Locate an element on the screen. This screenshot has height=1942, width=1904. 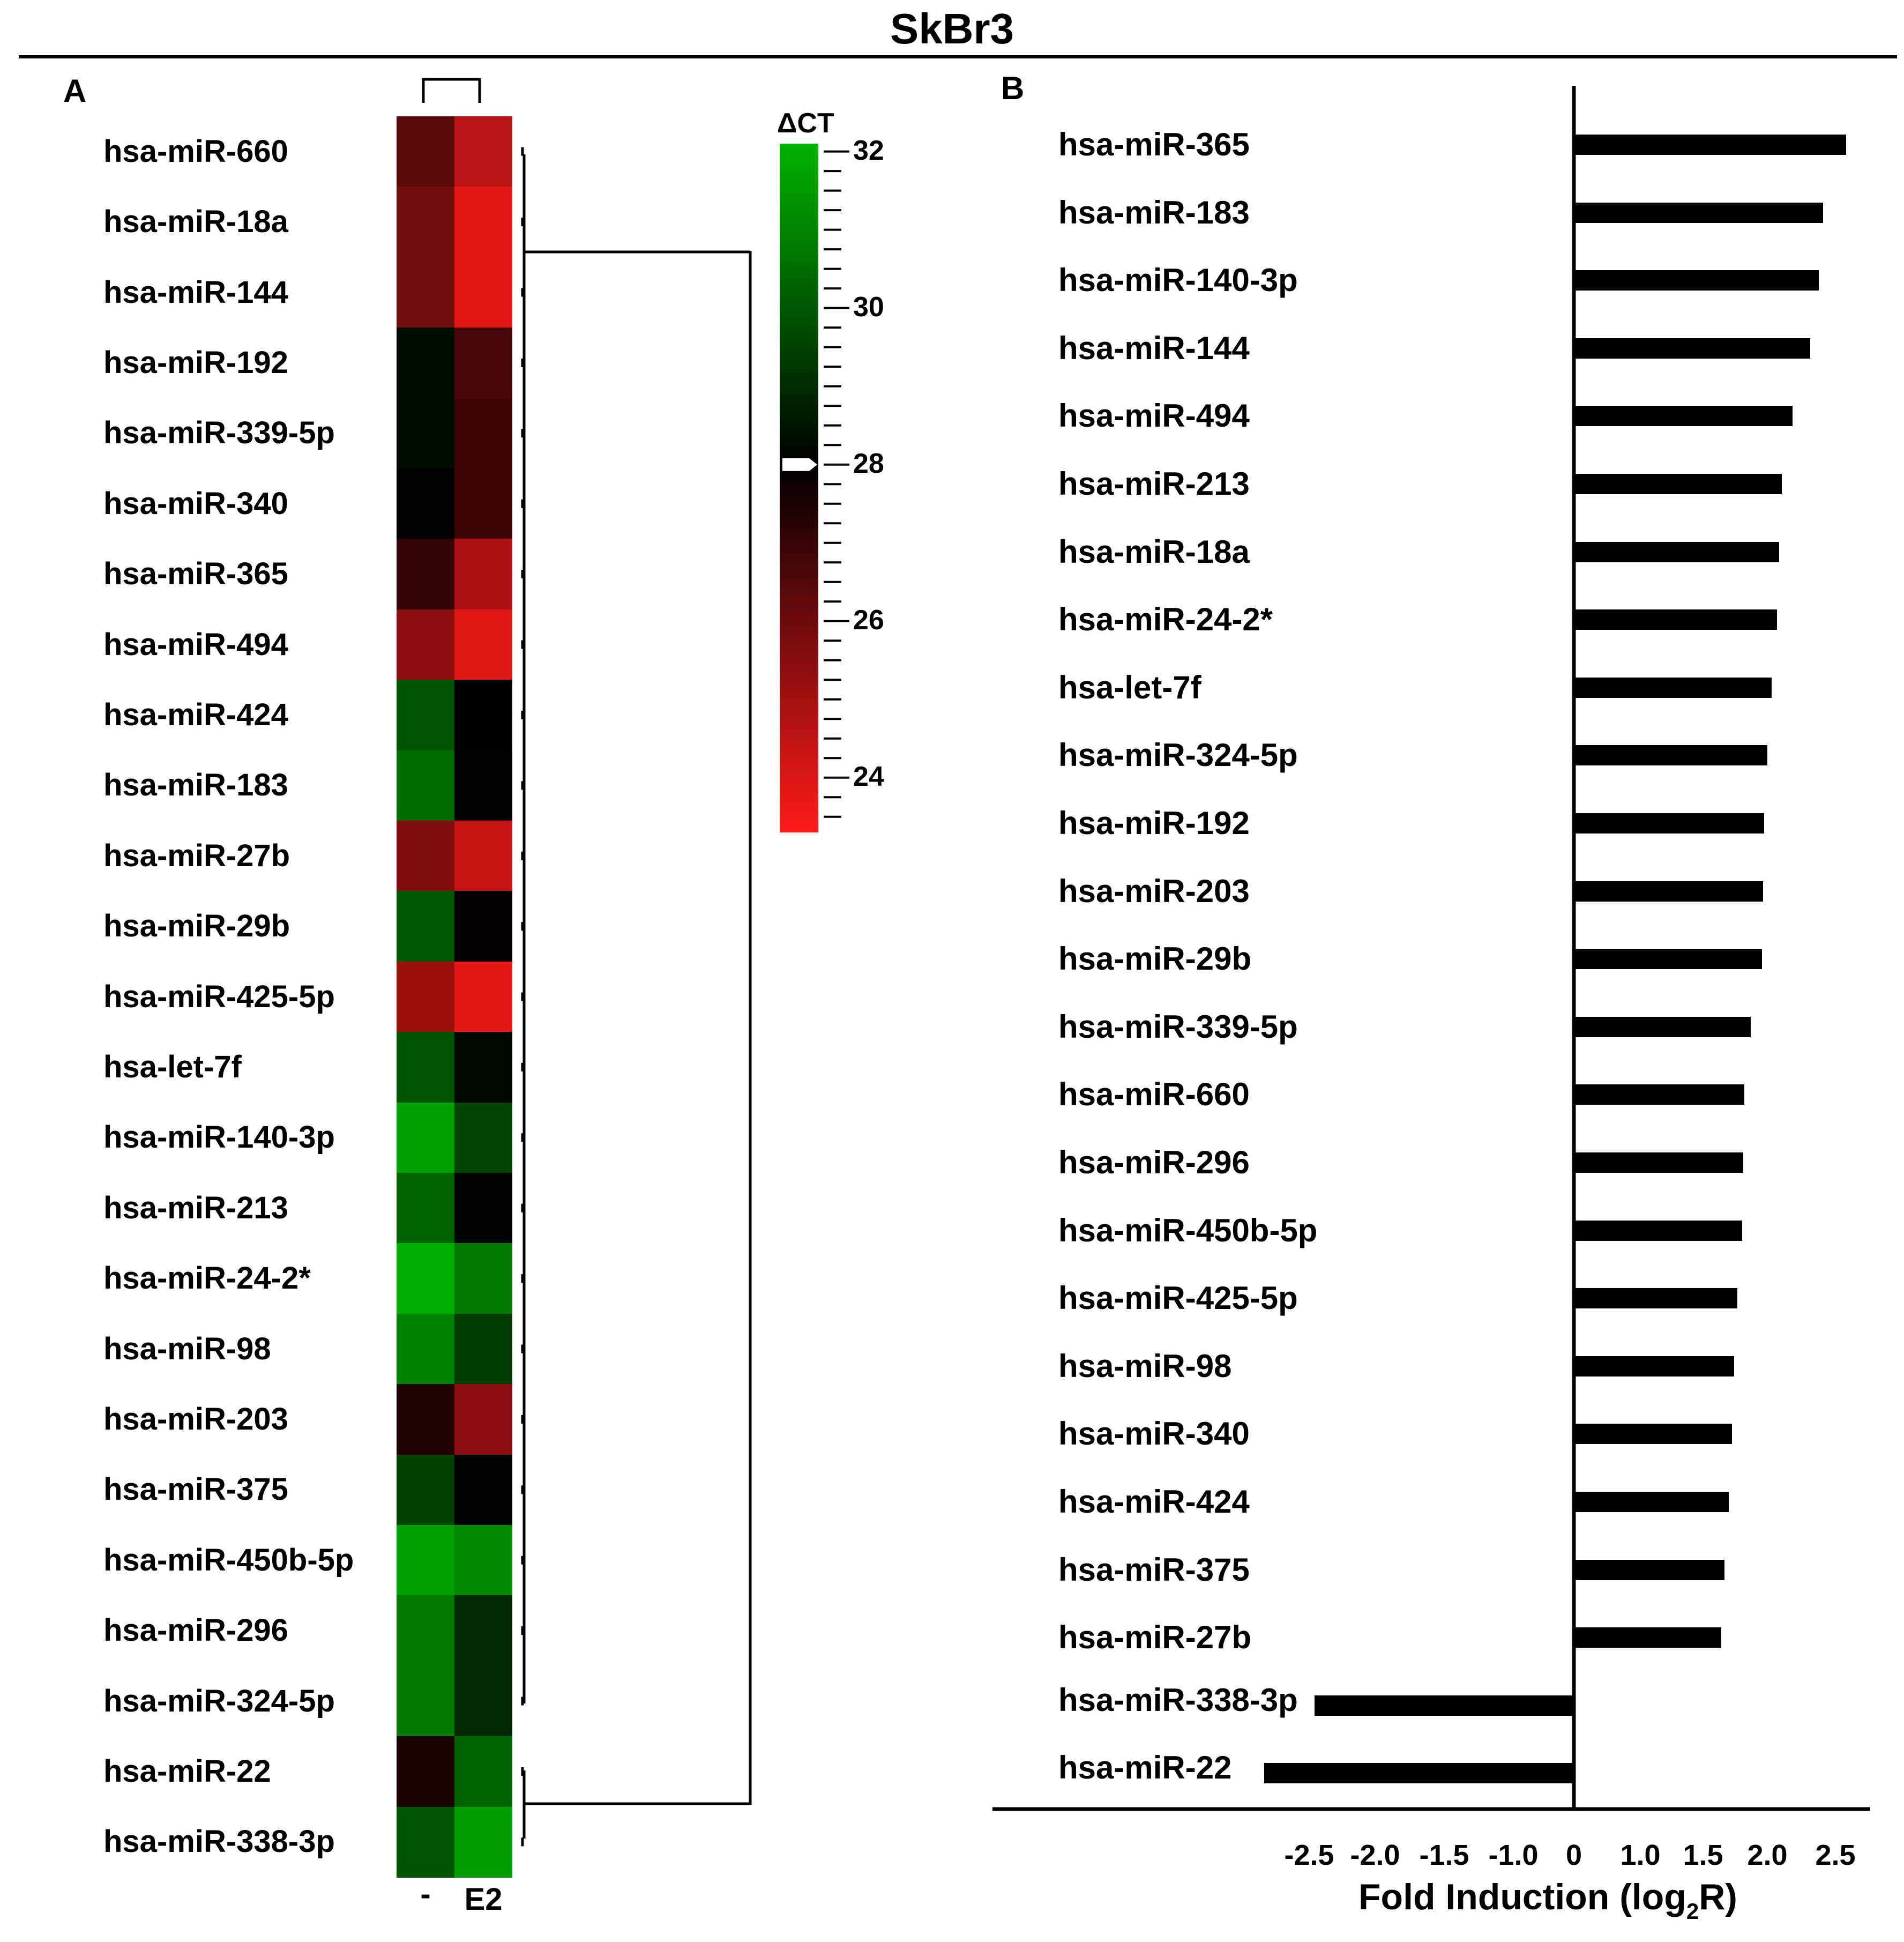
colorbar-tick-label: 30 is located at coordinates (869, 307).